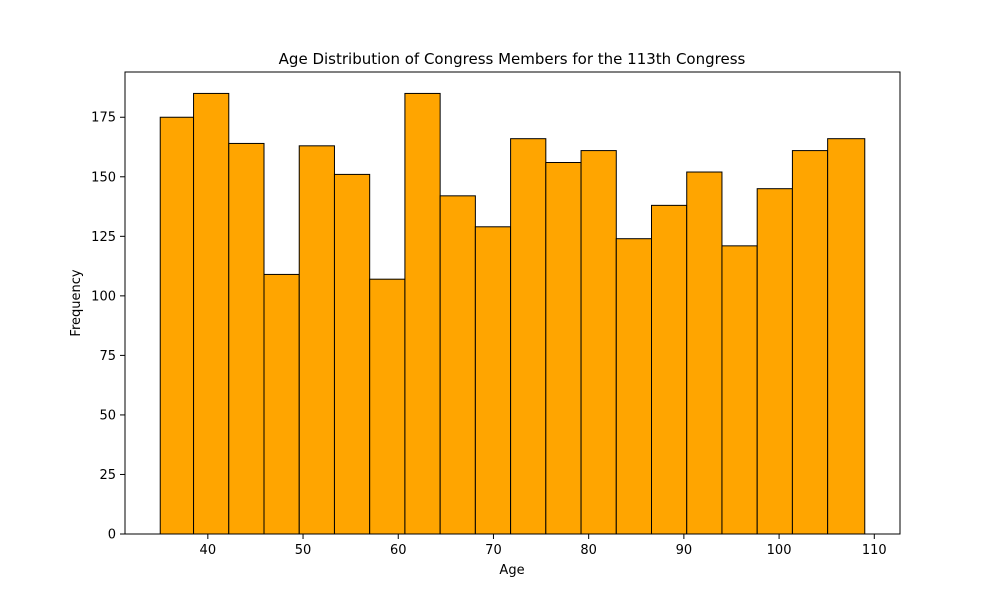 This screenshot has height=600, width=1000. Describe the element at coordinates (107, 356) in the screenshot. I see `y-tick-label: 75` at that location.